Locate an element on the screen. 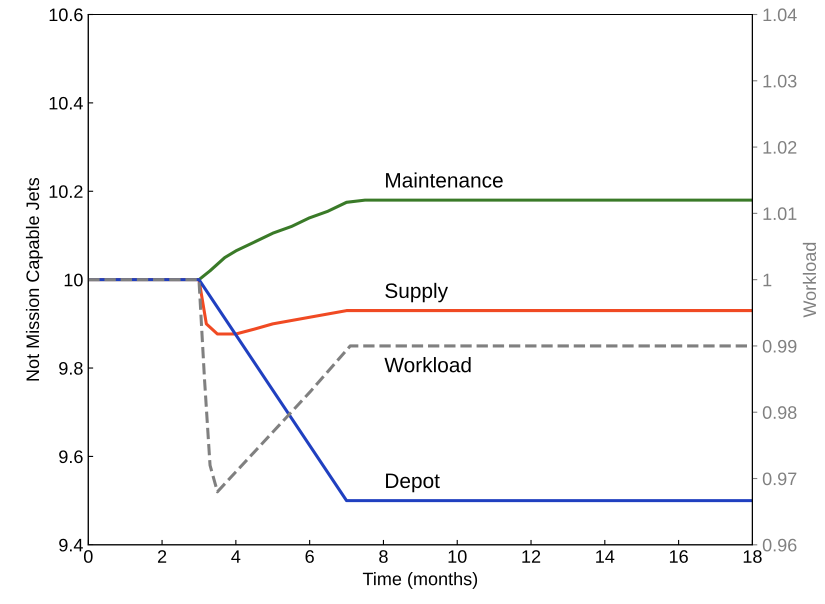 This screenshot has height=604, width=825. y2-tick-label: 1 is located at coordinates (768, 280).